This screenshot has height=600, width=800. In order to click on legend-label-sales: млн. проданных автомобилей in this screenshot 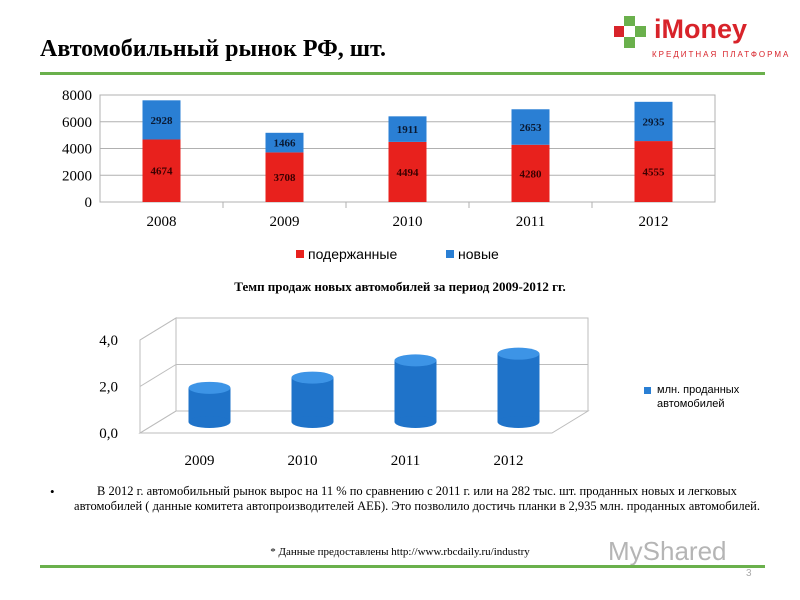, I will do `click(698, 397)`.